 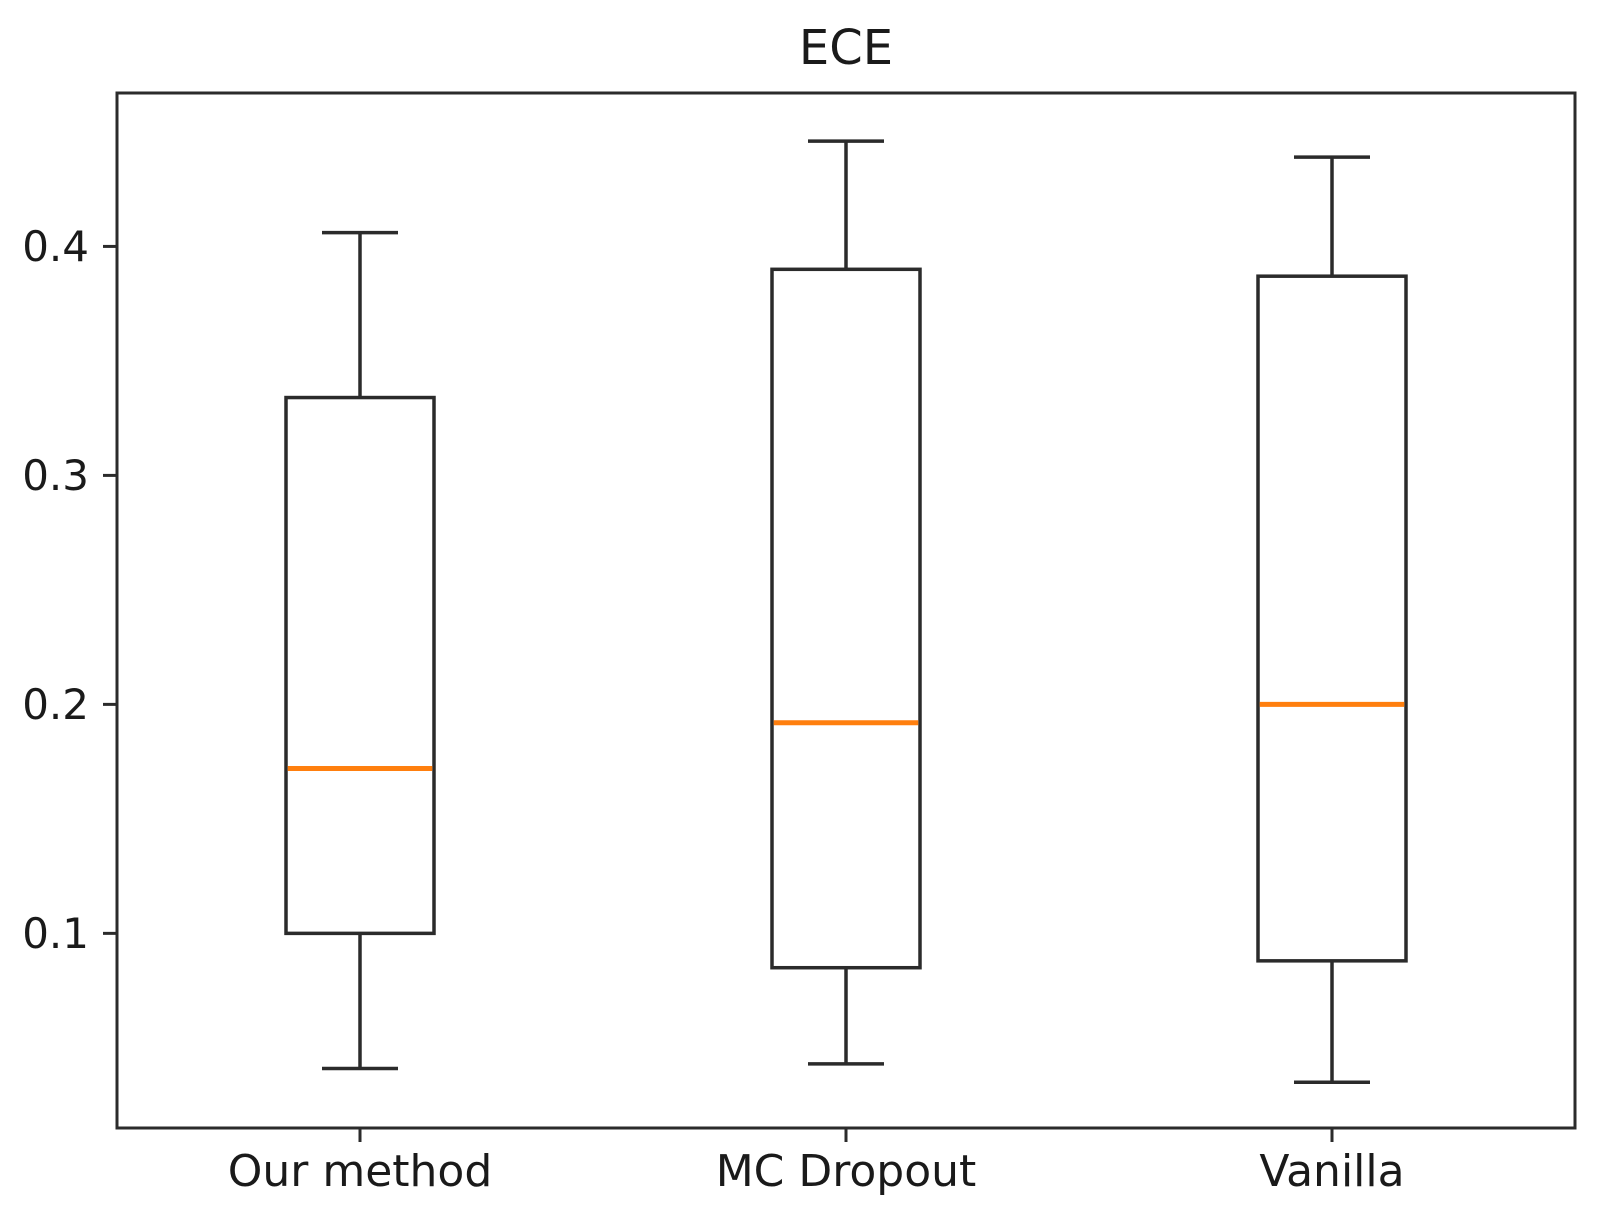 I want to click on category-label: MC Dropout, so click(x=846, y=1171).